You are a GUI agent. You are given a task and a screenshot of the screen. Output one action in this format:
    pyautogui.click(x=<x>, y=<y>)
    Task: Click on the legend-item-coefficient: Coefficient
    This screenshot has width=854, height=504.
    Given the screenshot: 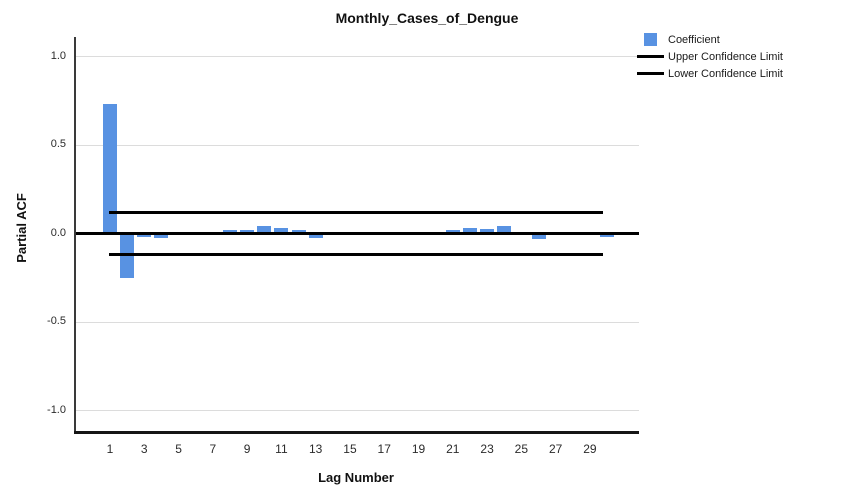 What is the action you would take?
    pyautogui.click(x=709, y=39)
    